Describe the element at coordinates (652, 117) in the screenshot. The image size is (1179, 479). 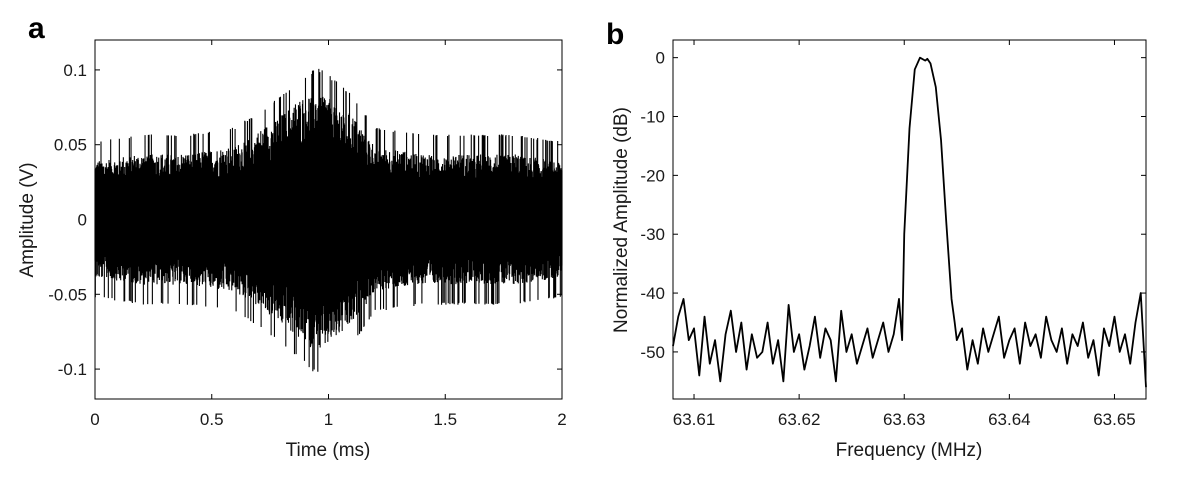
I see `panel-b-y-tick-label: -10` at that location.